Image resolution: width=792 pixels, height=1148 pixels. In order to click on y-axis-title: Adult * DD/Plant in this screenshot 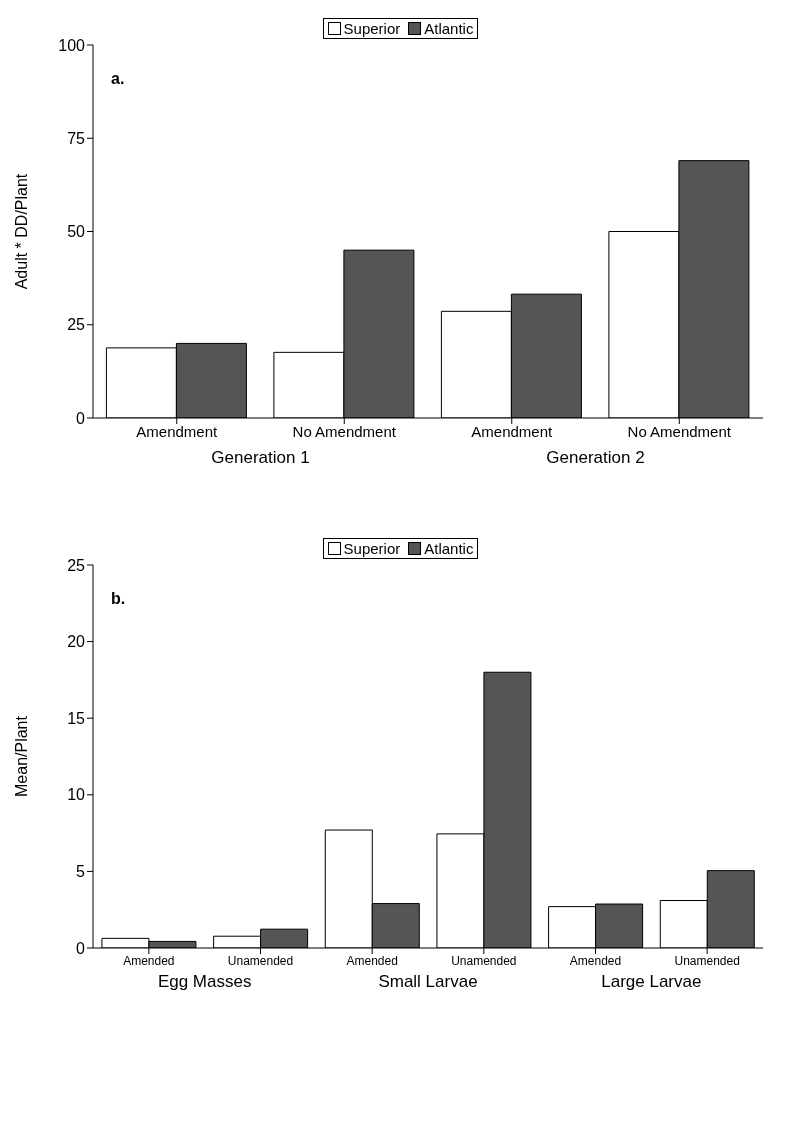, I will do `click(21, 231)`.